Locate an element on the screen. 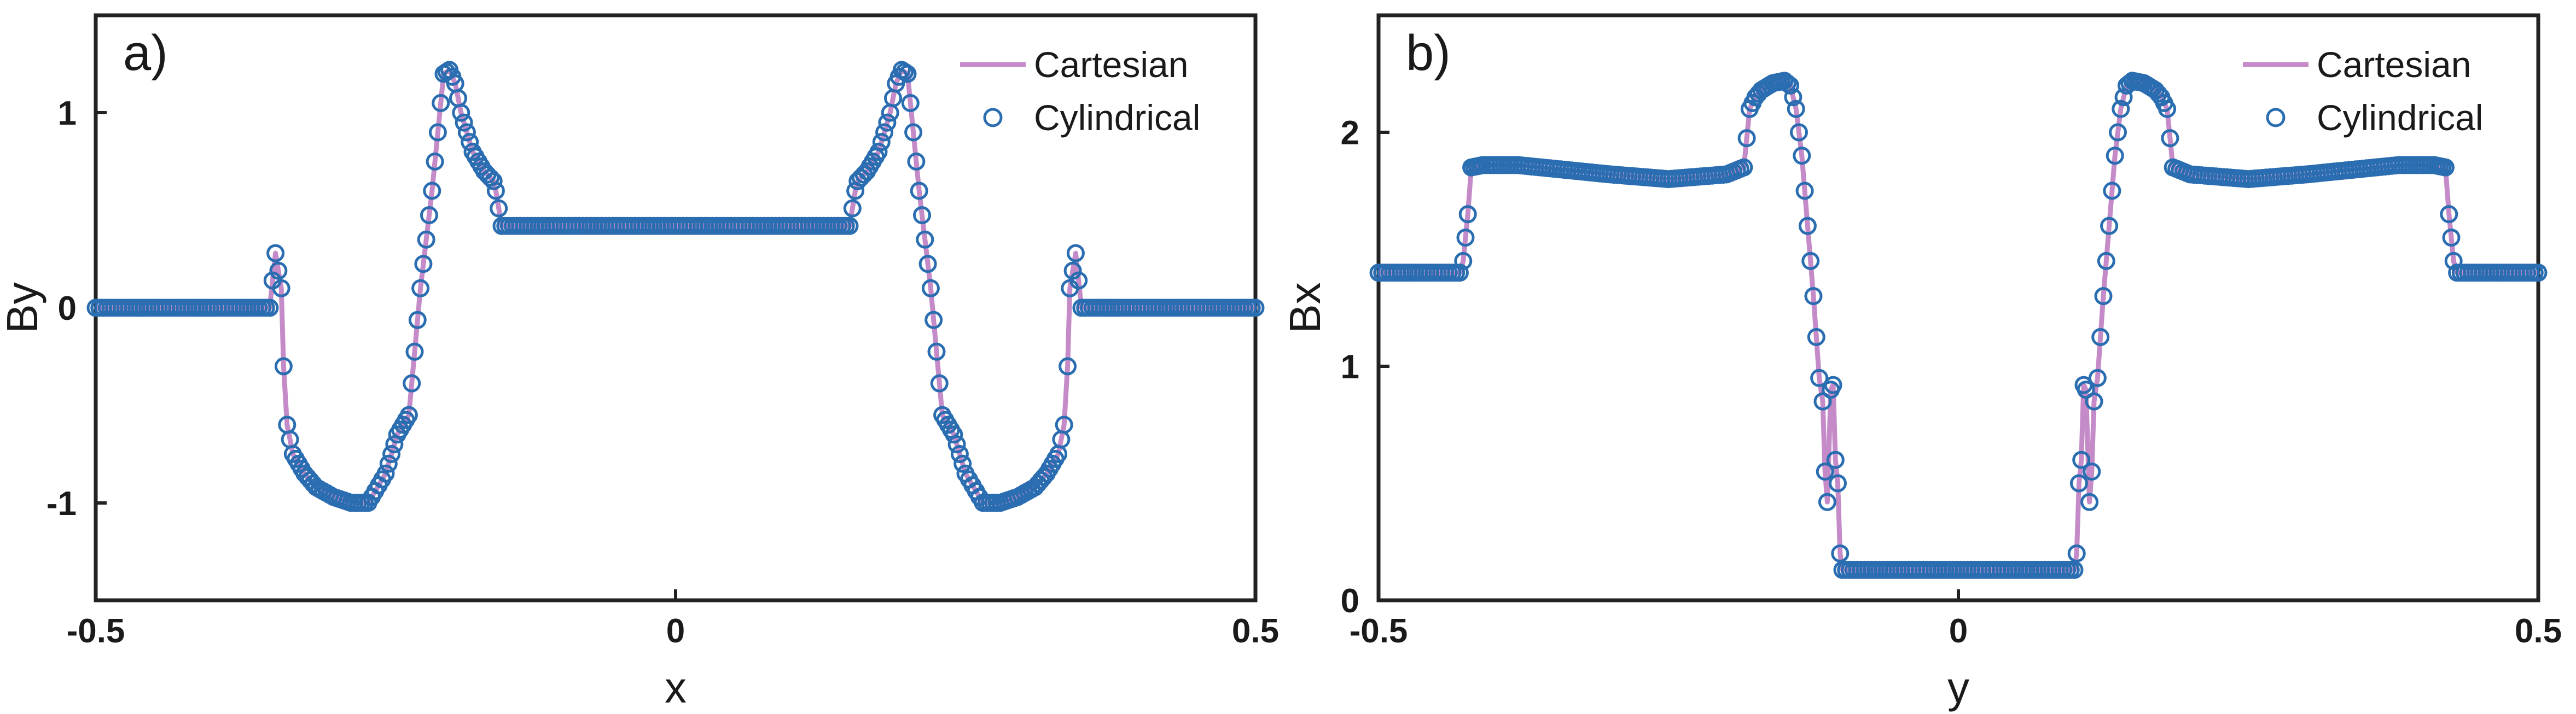  panel-b-tag: b) is located at coordinates (1428, 53).